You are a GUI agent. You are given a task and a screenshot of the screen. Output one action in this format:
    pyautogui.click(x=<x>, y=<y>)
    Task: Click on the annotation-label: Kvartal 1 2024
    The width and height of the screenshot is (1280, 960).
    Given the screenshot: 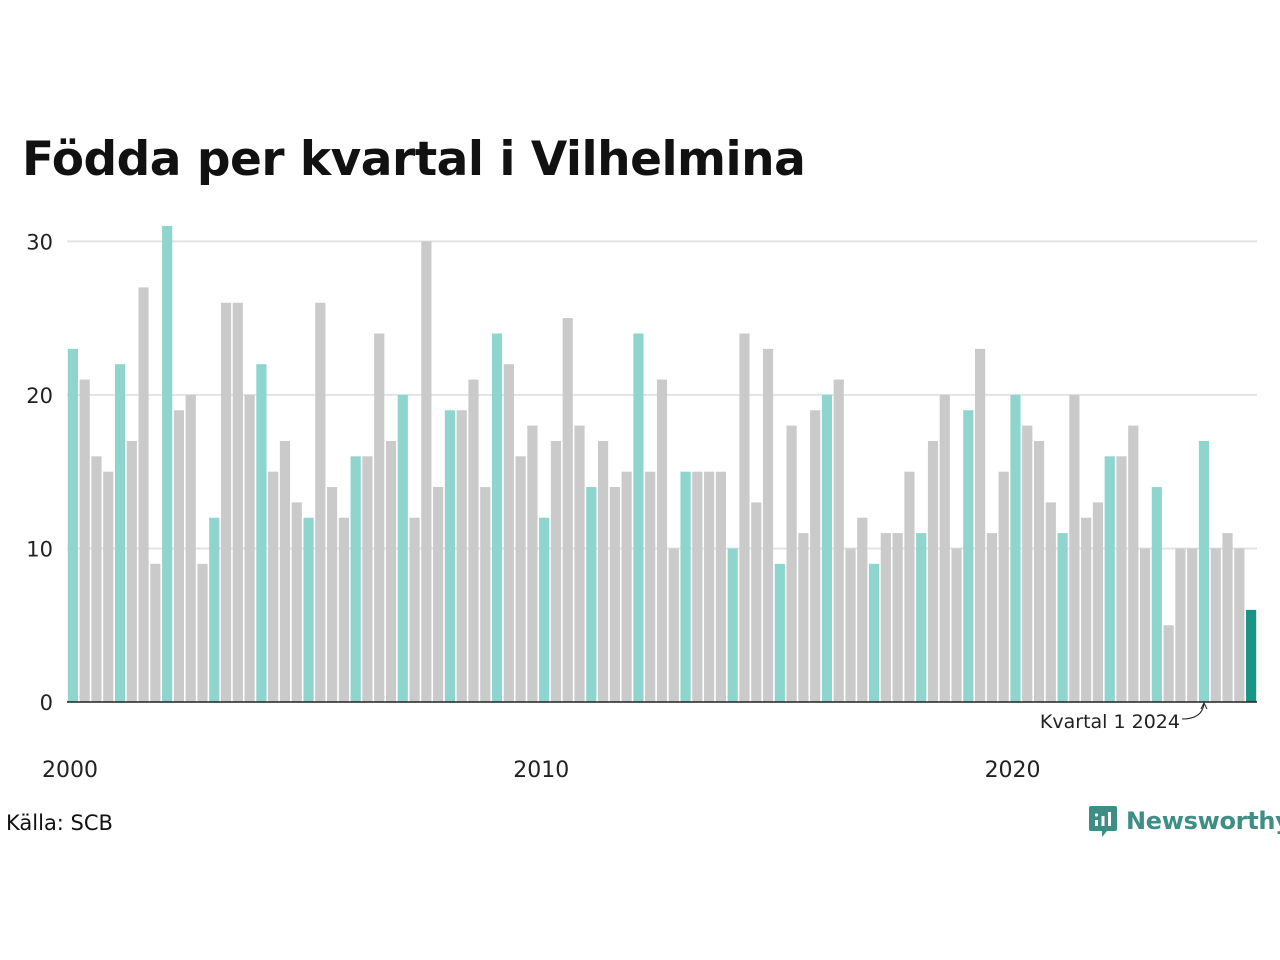 What is the action you would take?
    pyautogui.click(x=1110, y=722)
    